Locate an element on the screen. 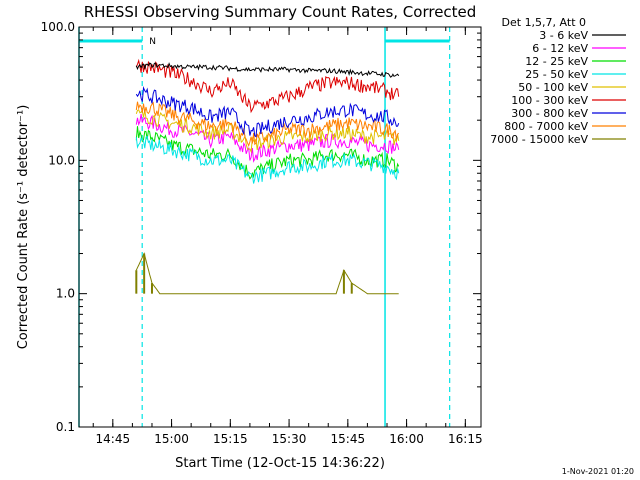 Image resolution: width=640 pixels, height=480 pixels. legend-label: 25 - 50 keV is located at coordinates (556, 74).